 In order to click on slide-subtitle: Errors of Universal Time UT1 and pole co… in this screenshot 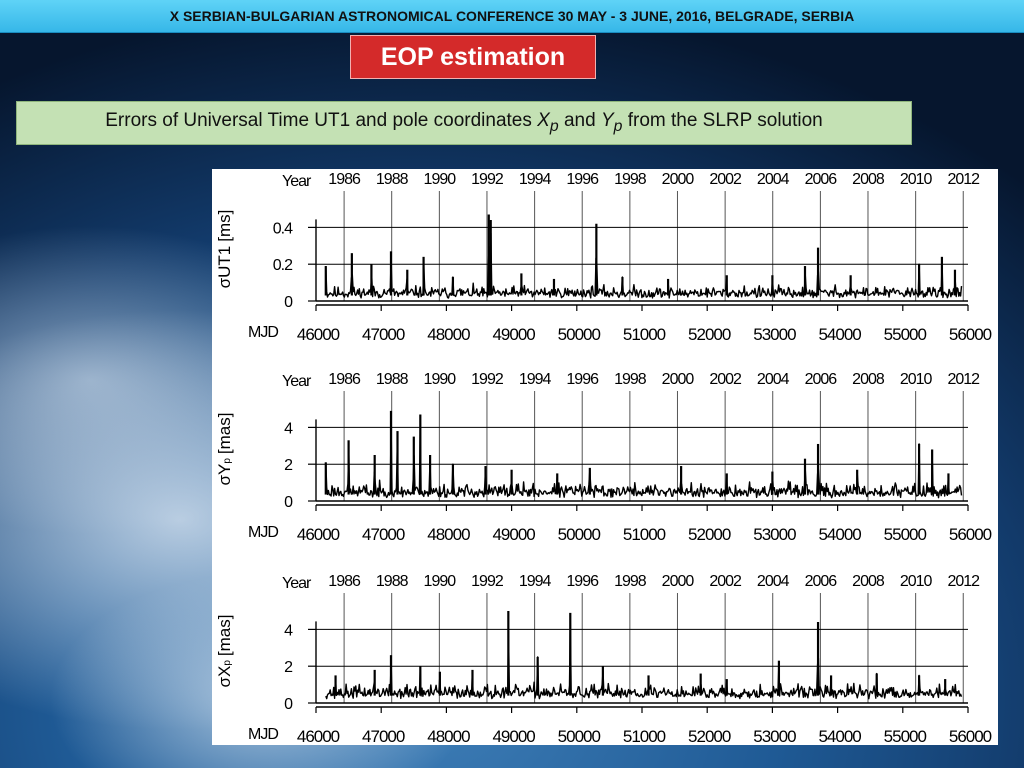, I will do `click(464, 123)`.